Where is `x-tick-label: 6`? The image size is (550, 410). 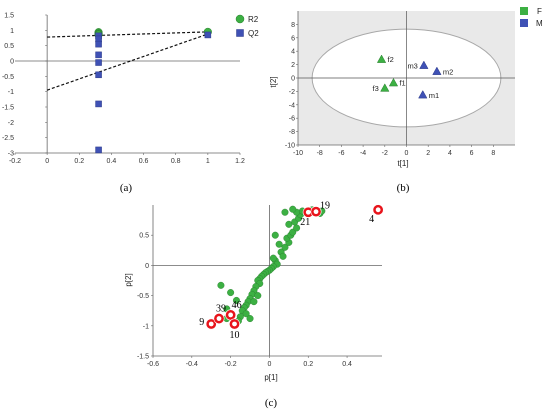 x-tick-label: 6 is located at coordinates (472, 153).